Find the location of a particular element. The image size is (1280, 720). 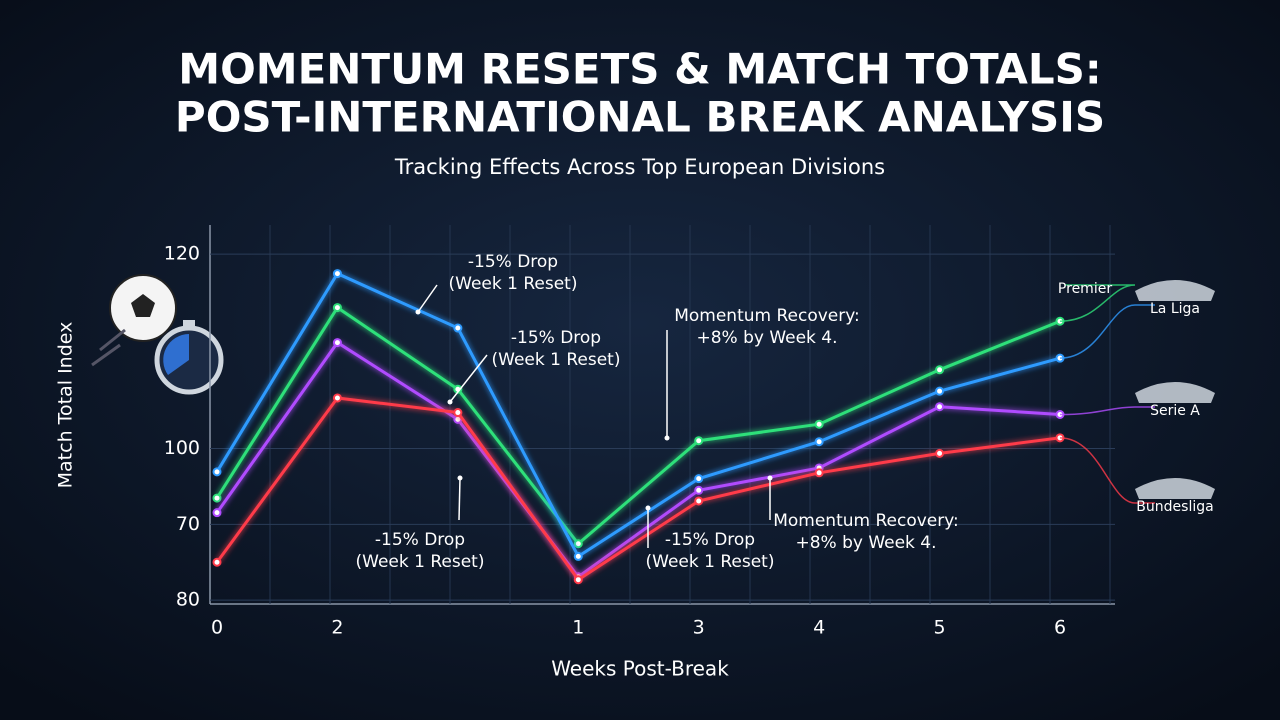

chart-title: MOMENTUM RESETS & MATCH TOTALS: is located at coordinates (639, 69).